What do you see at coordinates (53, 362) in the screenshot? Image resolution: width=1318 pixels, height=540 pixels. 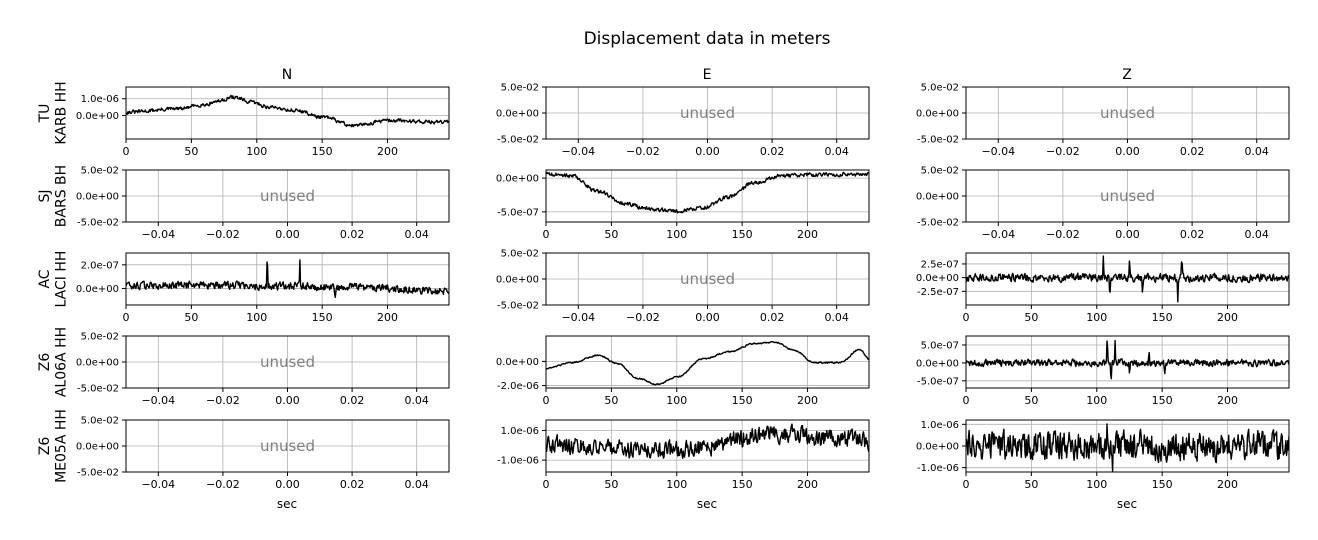 I see `row-label: Z6AL06A HH` at bounding box center [53, 362].